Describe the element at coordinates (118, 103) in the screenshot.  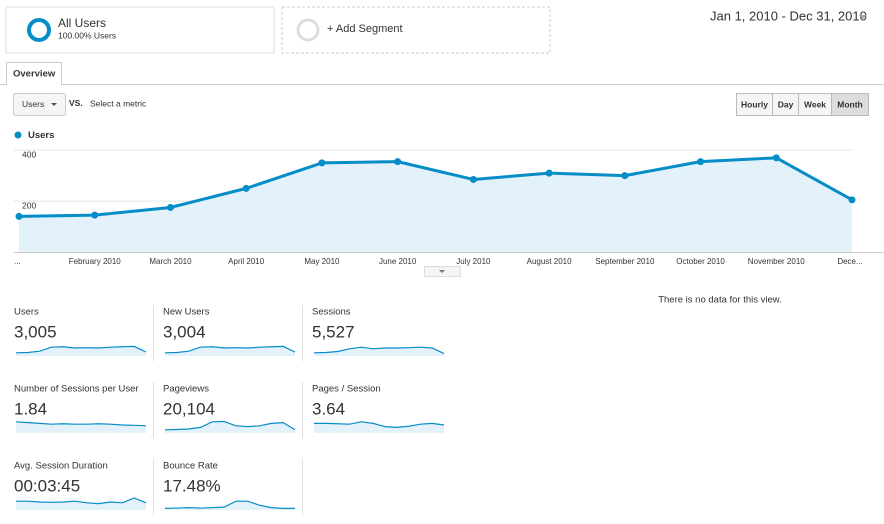
I see `select-metric-link: Select a metric` at that location.